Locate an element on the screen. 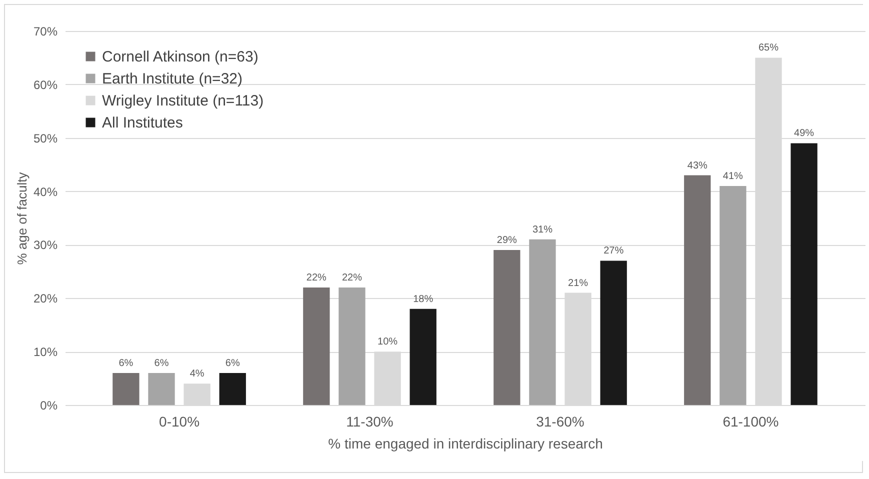  x-tick-label: 31-60% is located at coordinates (560, 422).